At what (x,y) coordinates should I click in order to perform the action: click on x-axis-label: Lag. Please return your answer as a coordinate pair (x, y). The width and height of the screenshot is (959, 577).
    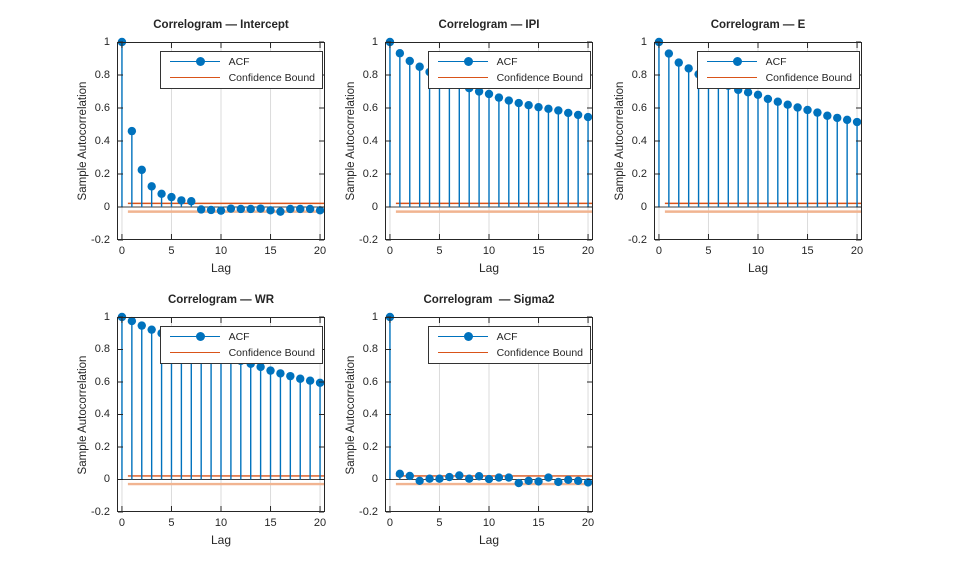
    Looking at the image, I should click on (489, 268).